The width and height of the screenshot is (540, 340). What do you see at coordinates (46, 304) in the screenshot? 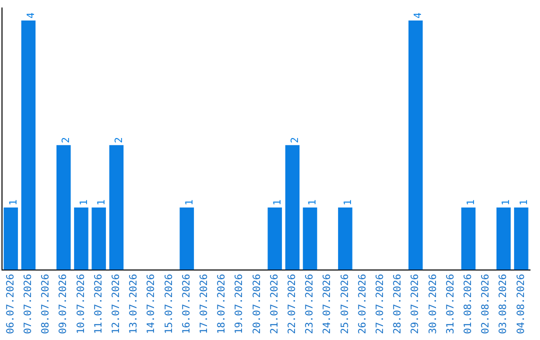
I see `x-tick-label: 08.07.2026` at bounding box center [46, 304].